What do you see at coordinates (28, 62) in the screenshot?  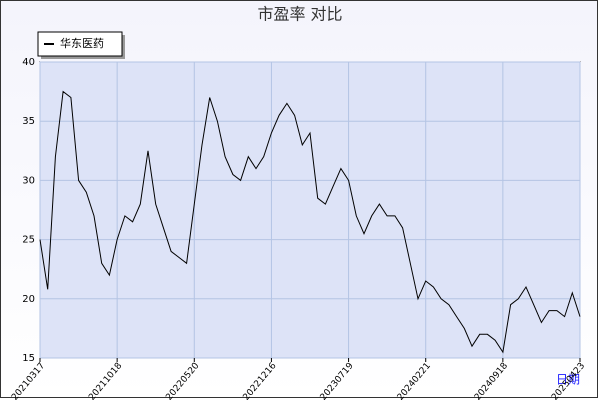 I see `y-tick-label: 40` at bounding box center [28, 62].